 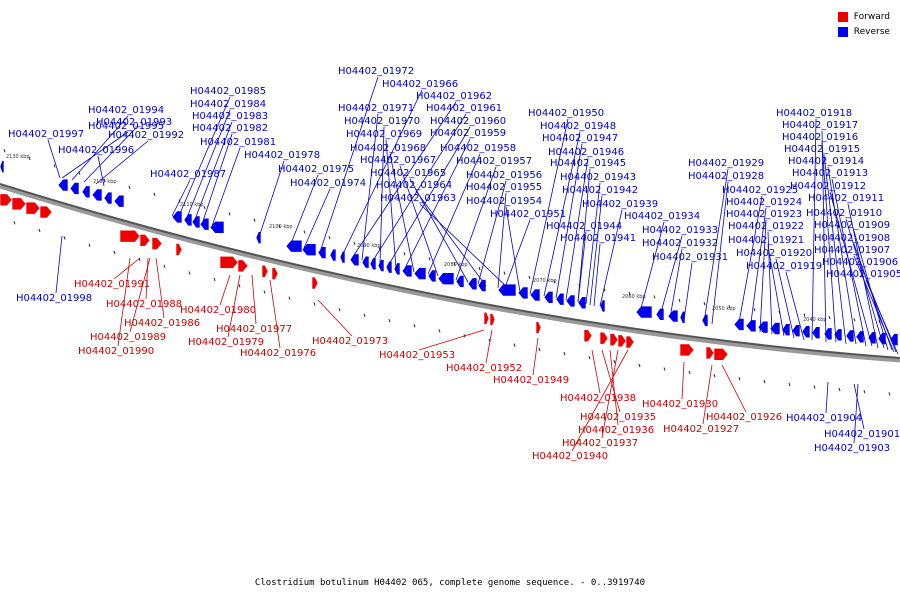 I want to click on reverse-gene-label: H04402_01943, so click(x=598, y=177).